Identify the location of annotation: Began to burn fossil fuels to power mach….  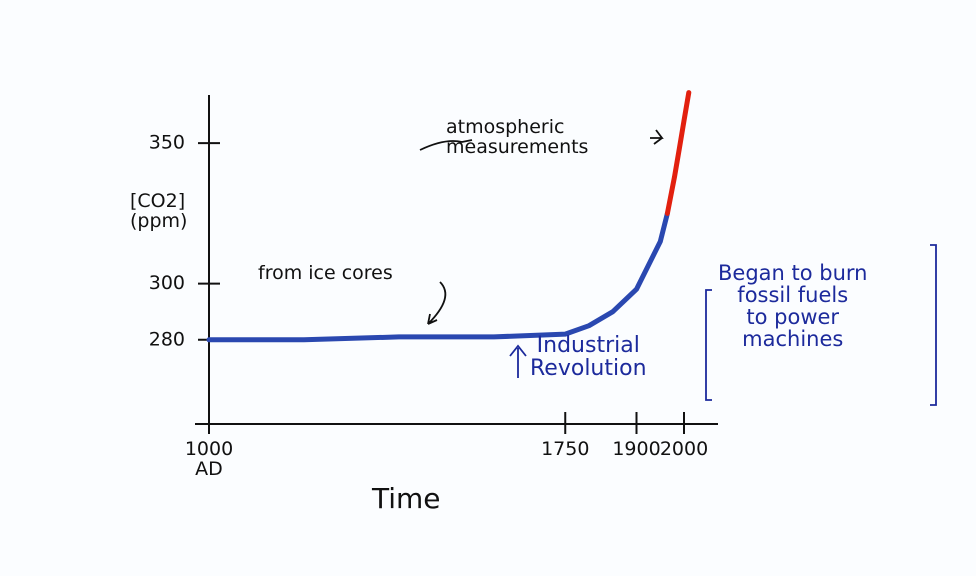
(793, 306).